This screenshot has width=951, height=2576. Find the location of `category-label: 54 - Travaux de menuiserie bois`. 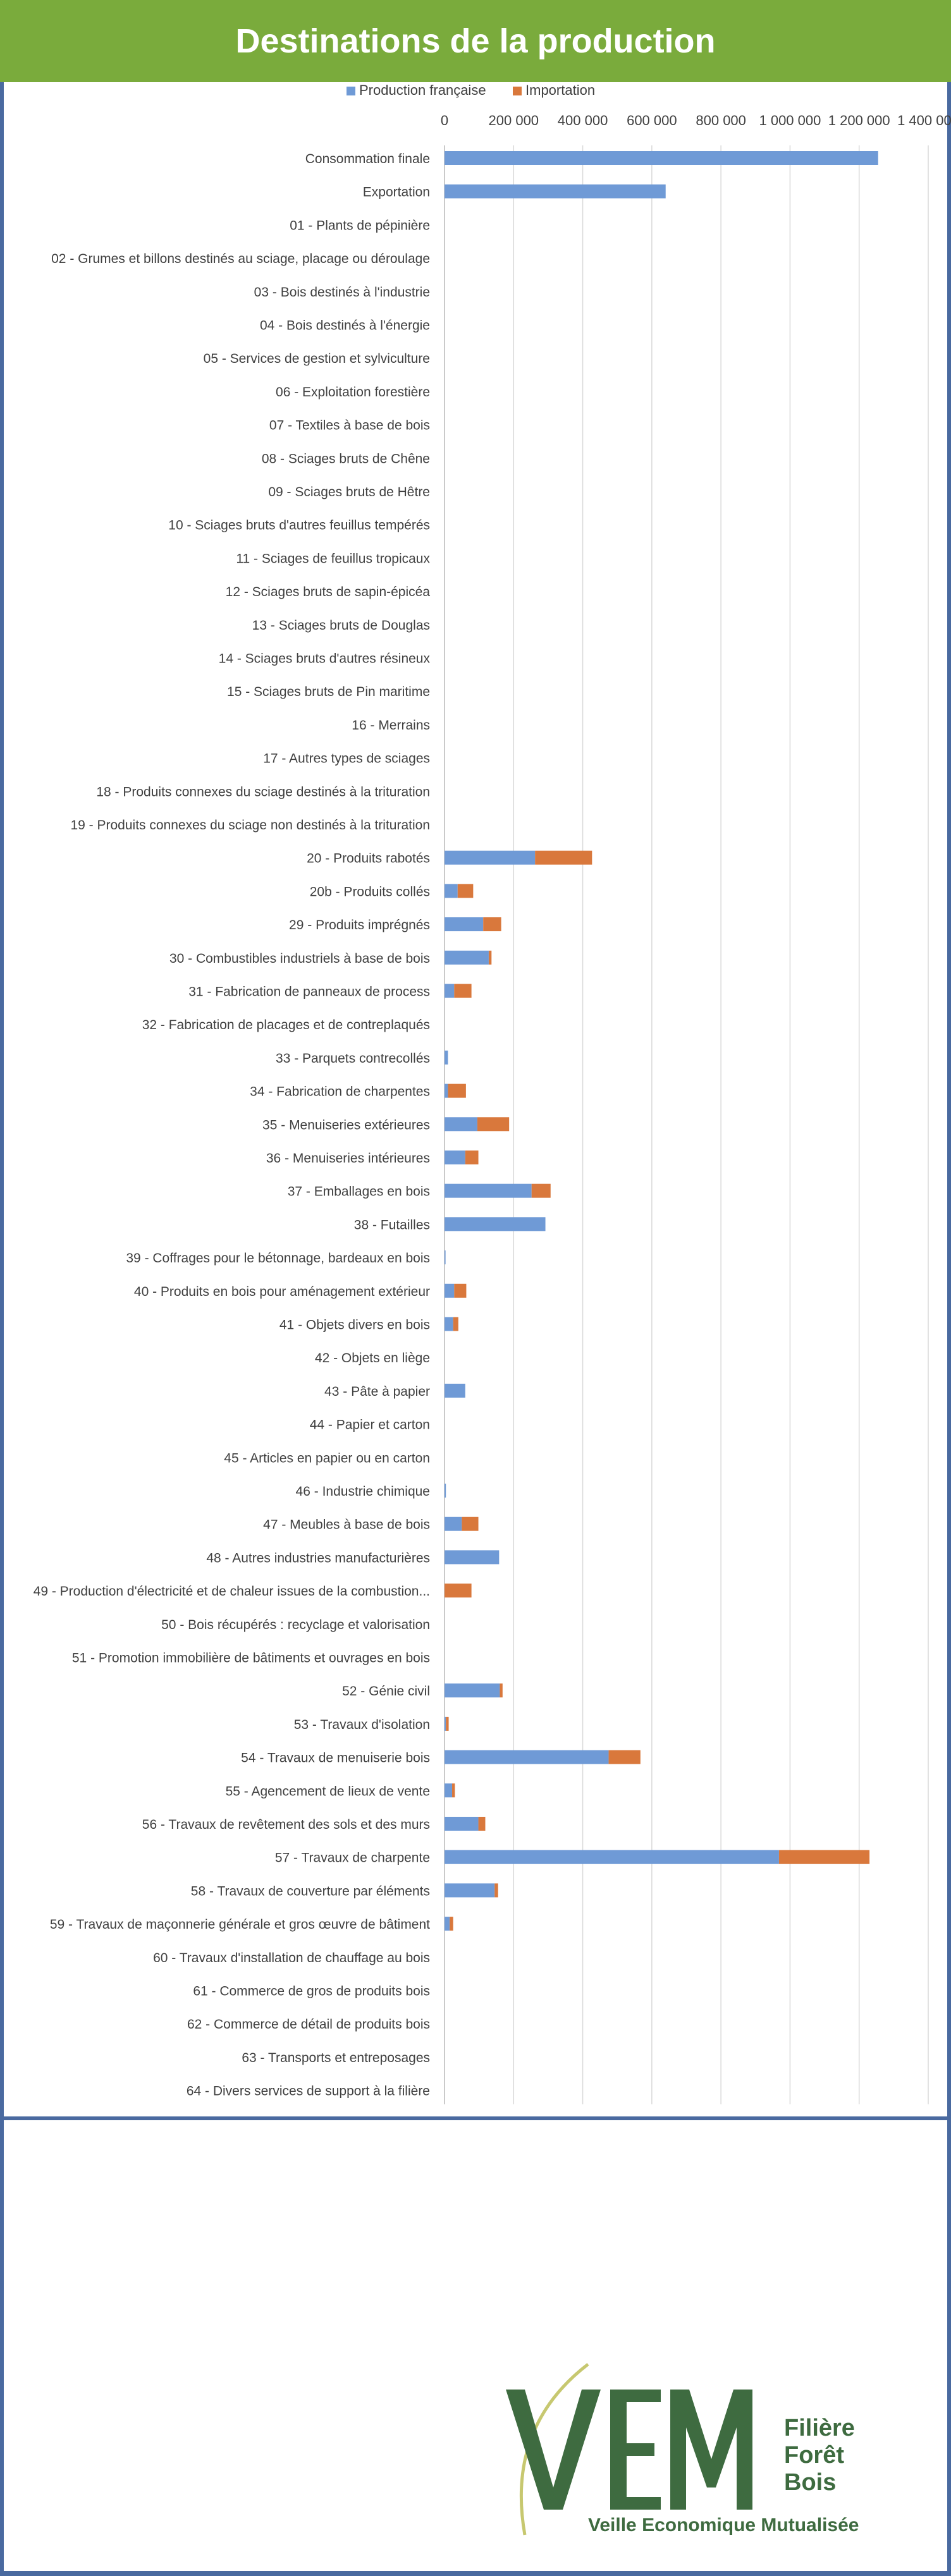

category-label: 54 - Travaux de menuiserie bois is located at coordinates (335, 1758).